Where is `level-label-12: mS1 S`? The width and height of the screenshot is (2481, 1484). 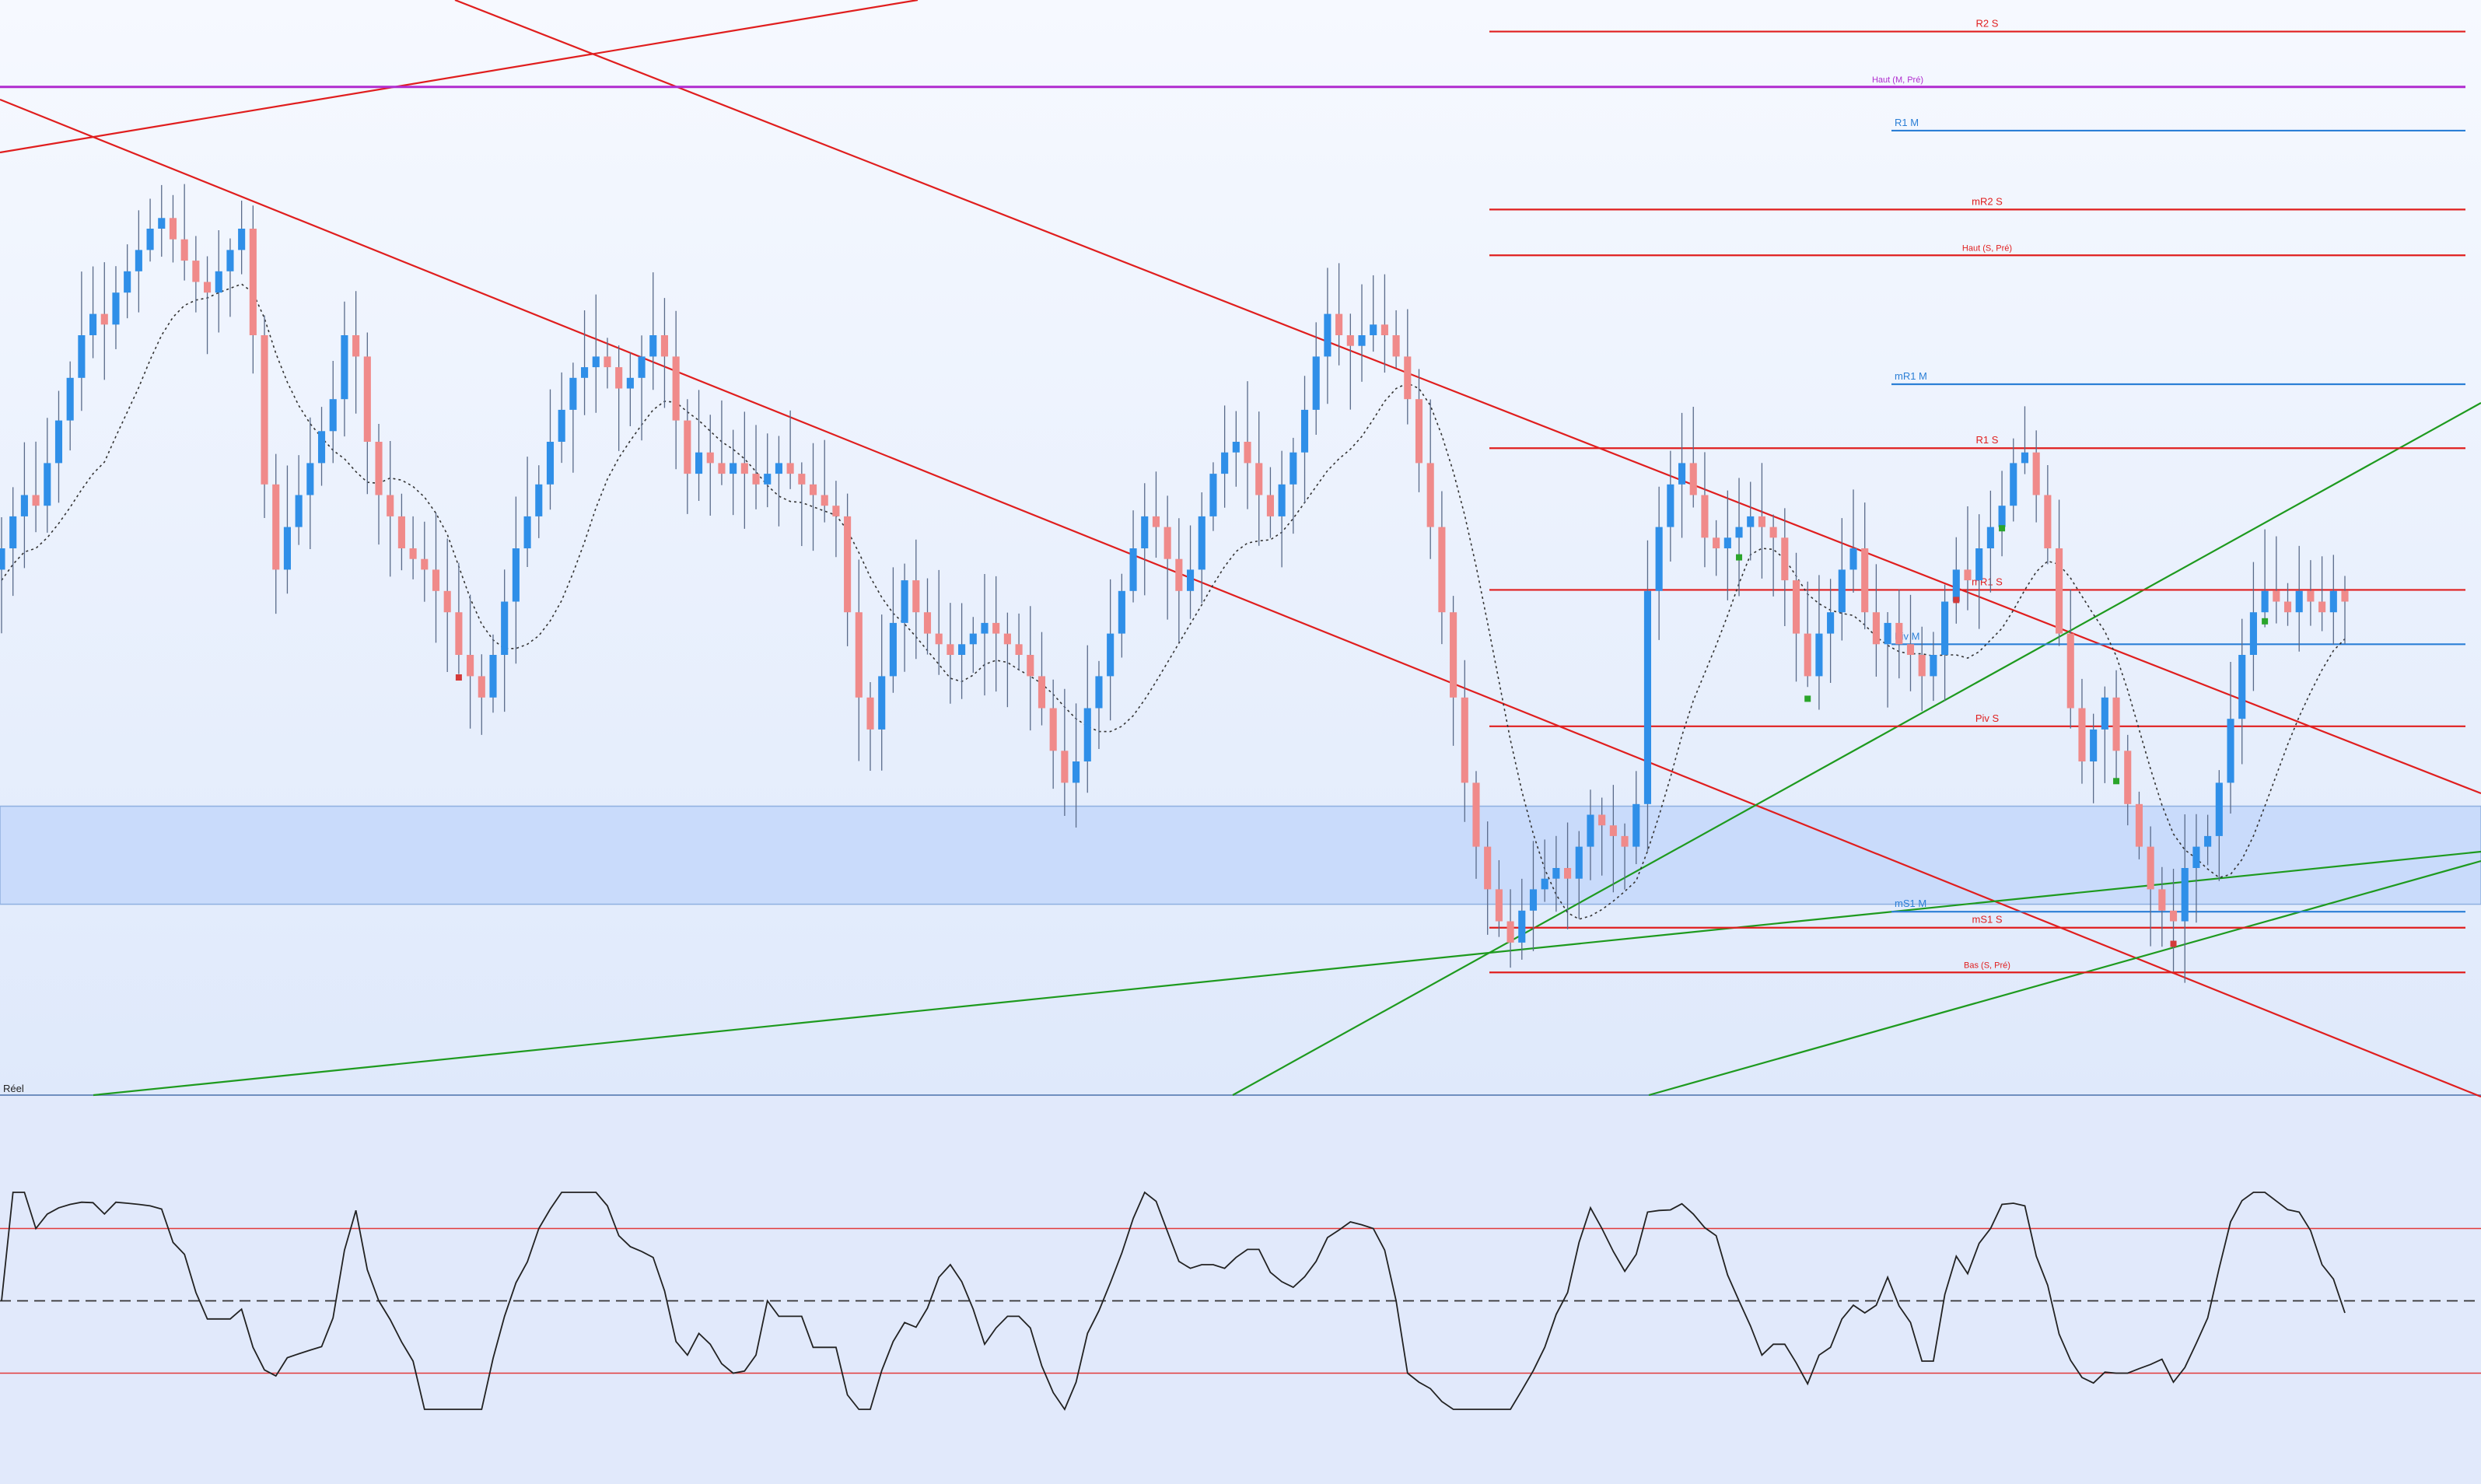 level-label-12: mS1 S is located at coordinates (1987, 920).